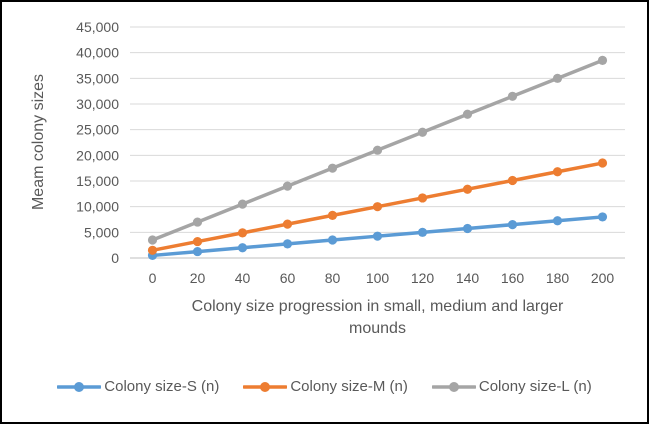 This screenshot has width=649, height=424. I want to click on x-tick-label: 120, so click(423, 278).